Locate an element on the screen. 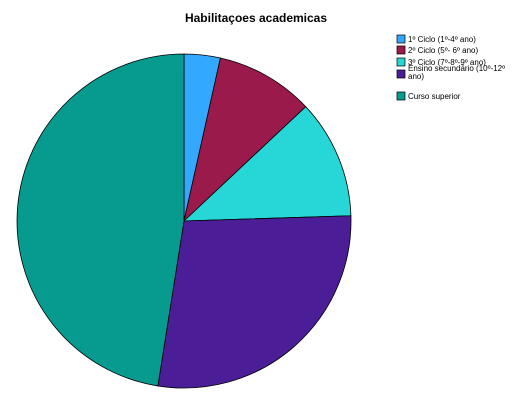 Image resolution: width=519 pixels, height=412 pixels. legend-label-3: 3º Ciclo (7º-8º-9º ano) is located at coordinates (447, 62).